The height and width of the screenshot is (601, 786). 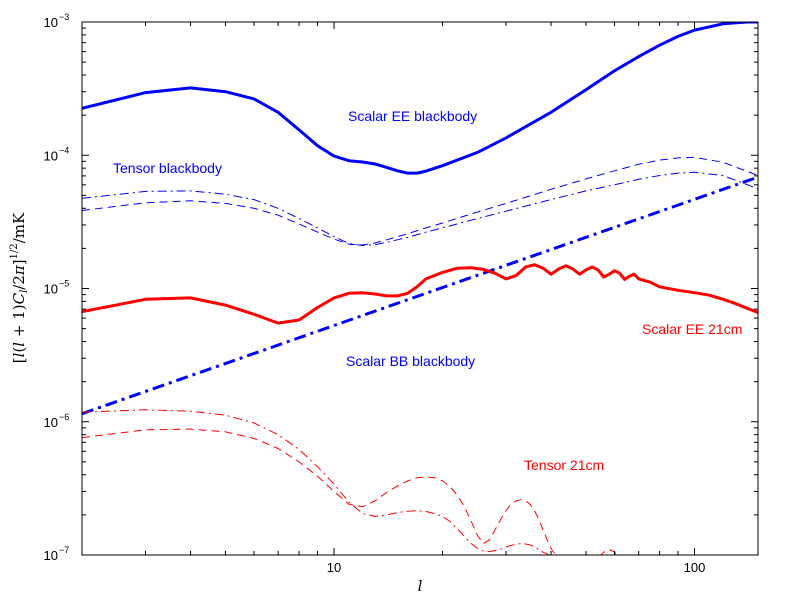 I want to click on y-tick-exponent: −3, so click(x=64, y=17).